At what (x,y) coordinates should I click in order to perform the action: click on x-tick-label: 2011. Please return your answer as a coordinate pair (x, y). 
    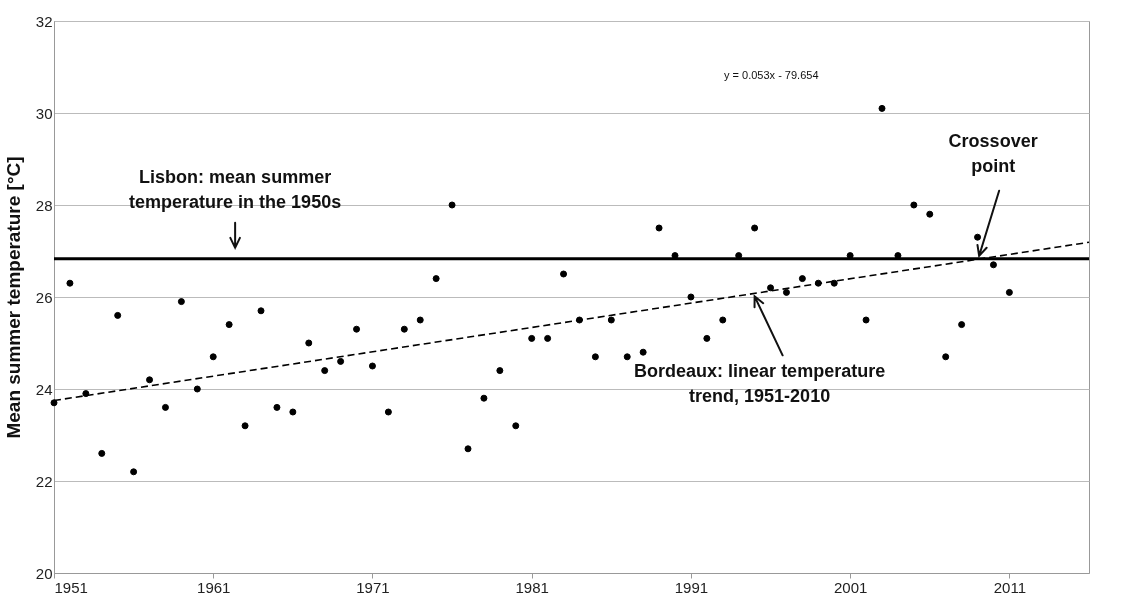
    Looking at the image, I should click on (1010, 587).